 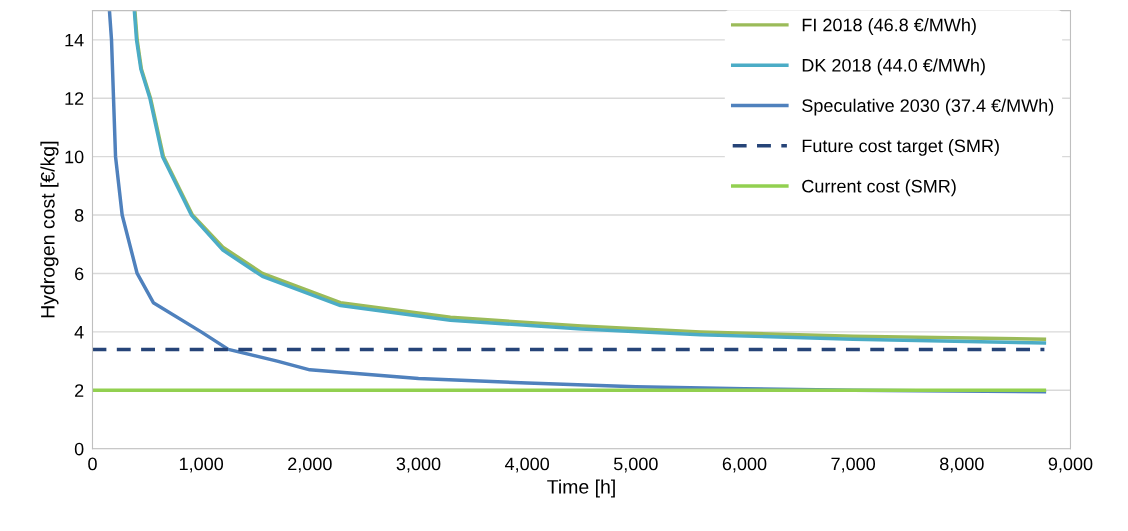 What do you see at coordinates (74, 40) in the screenshot?
I see `y-tick-label: 14` at bounding box center [74, 40].